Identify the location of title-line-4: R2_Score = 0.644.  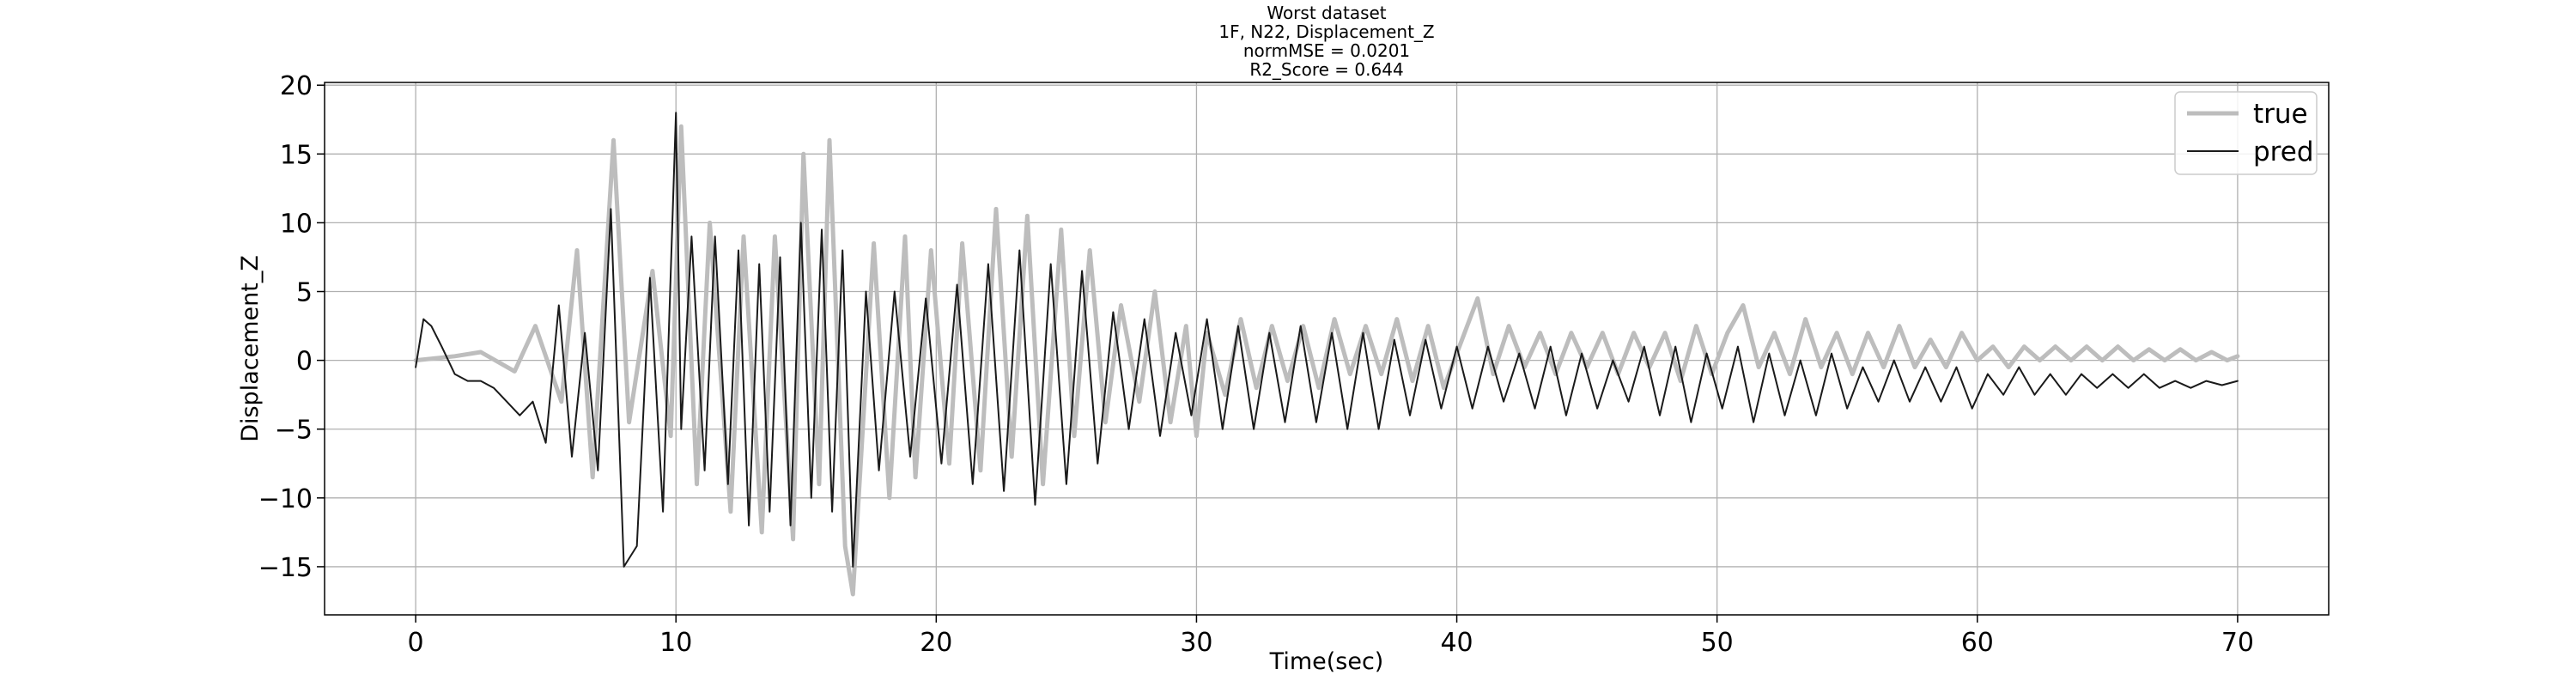
(1326, 69).